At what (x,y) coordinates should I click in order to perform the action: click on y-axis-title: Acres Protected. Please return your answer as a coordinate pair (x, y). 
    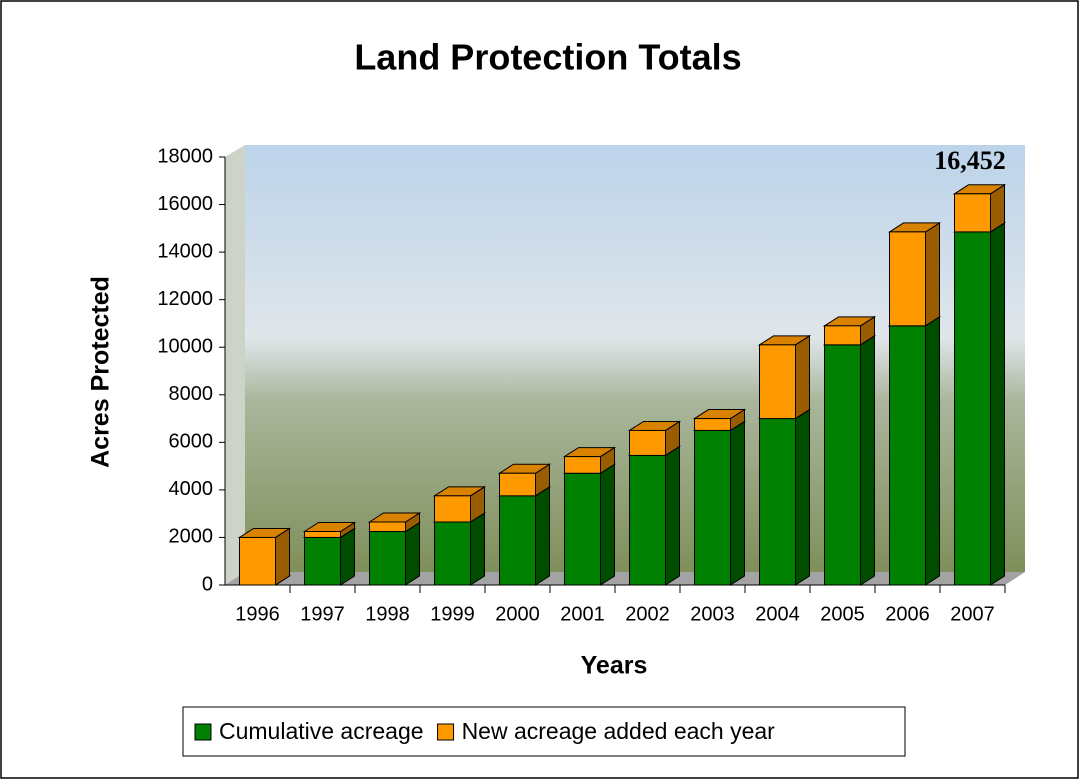
    Looking at the image, I should click on (101, 372).